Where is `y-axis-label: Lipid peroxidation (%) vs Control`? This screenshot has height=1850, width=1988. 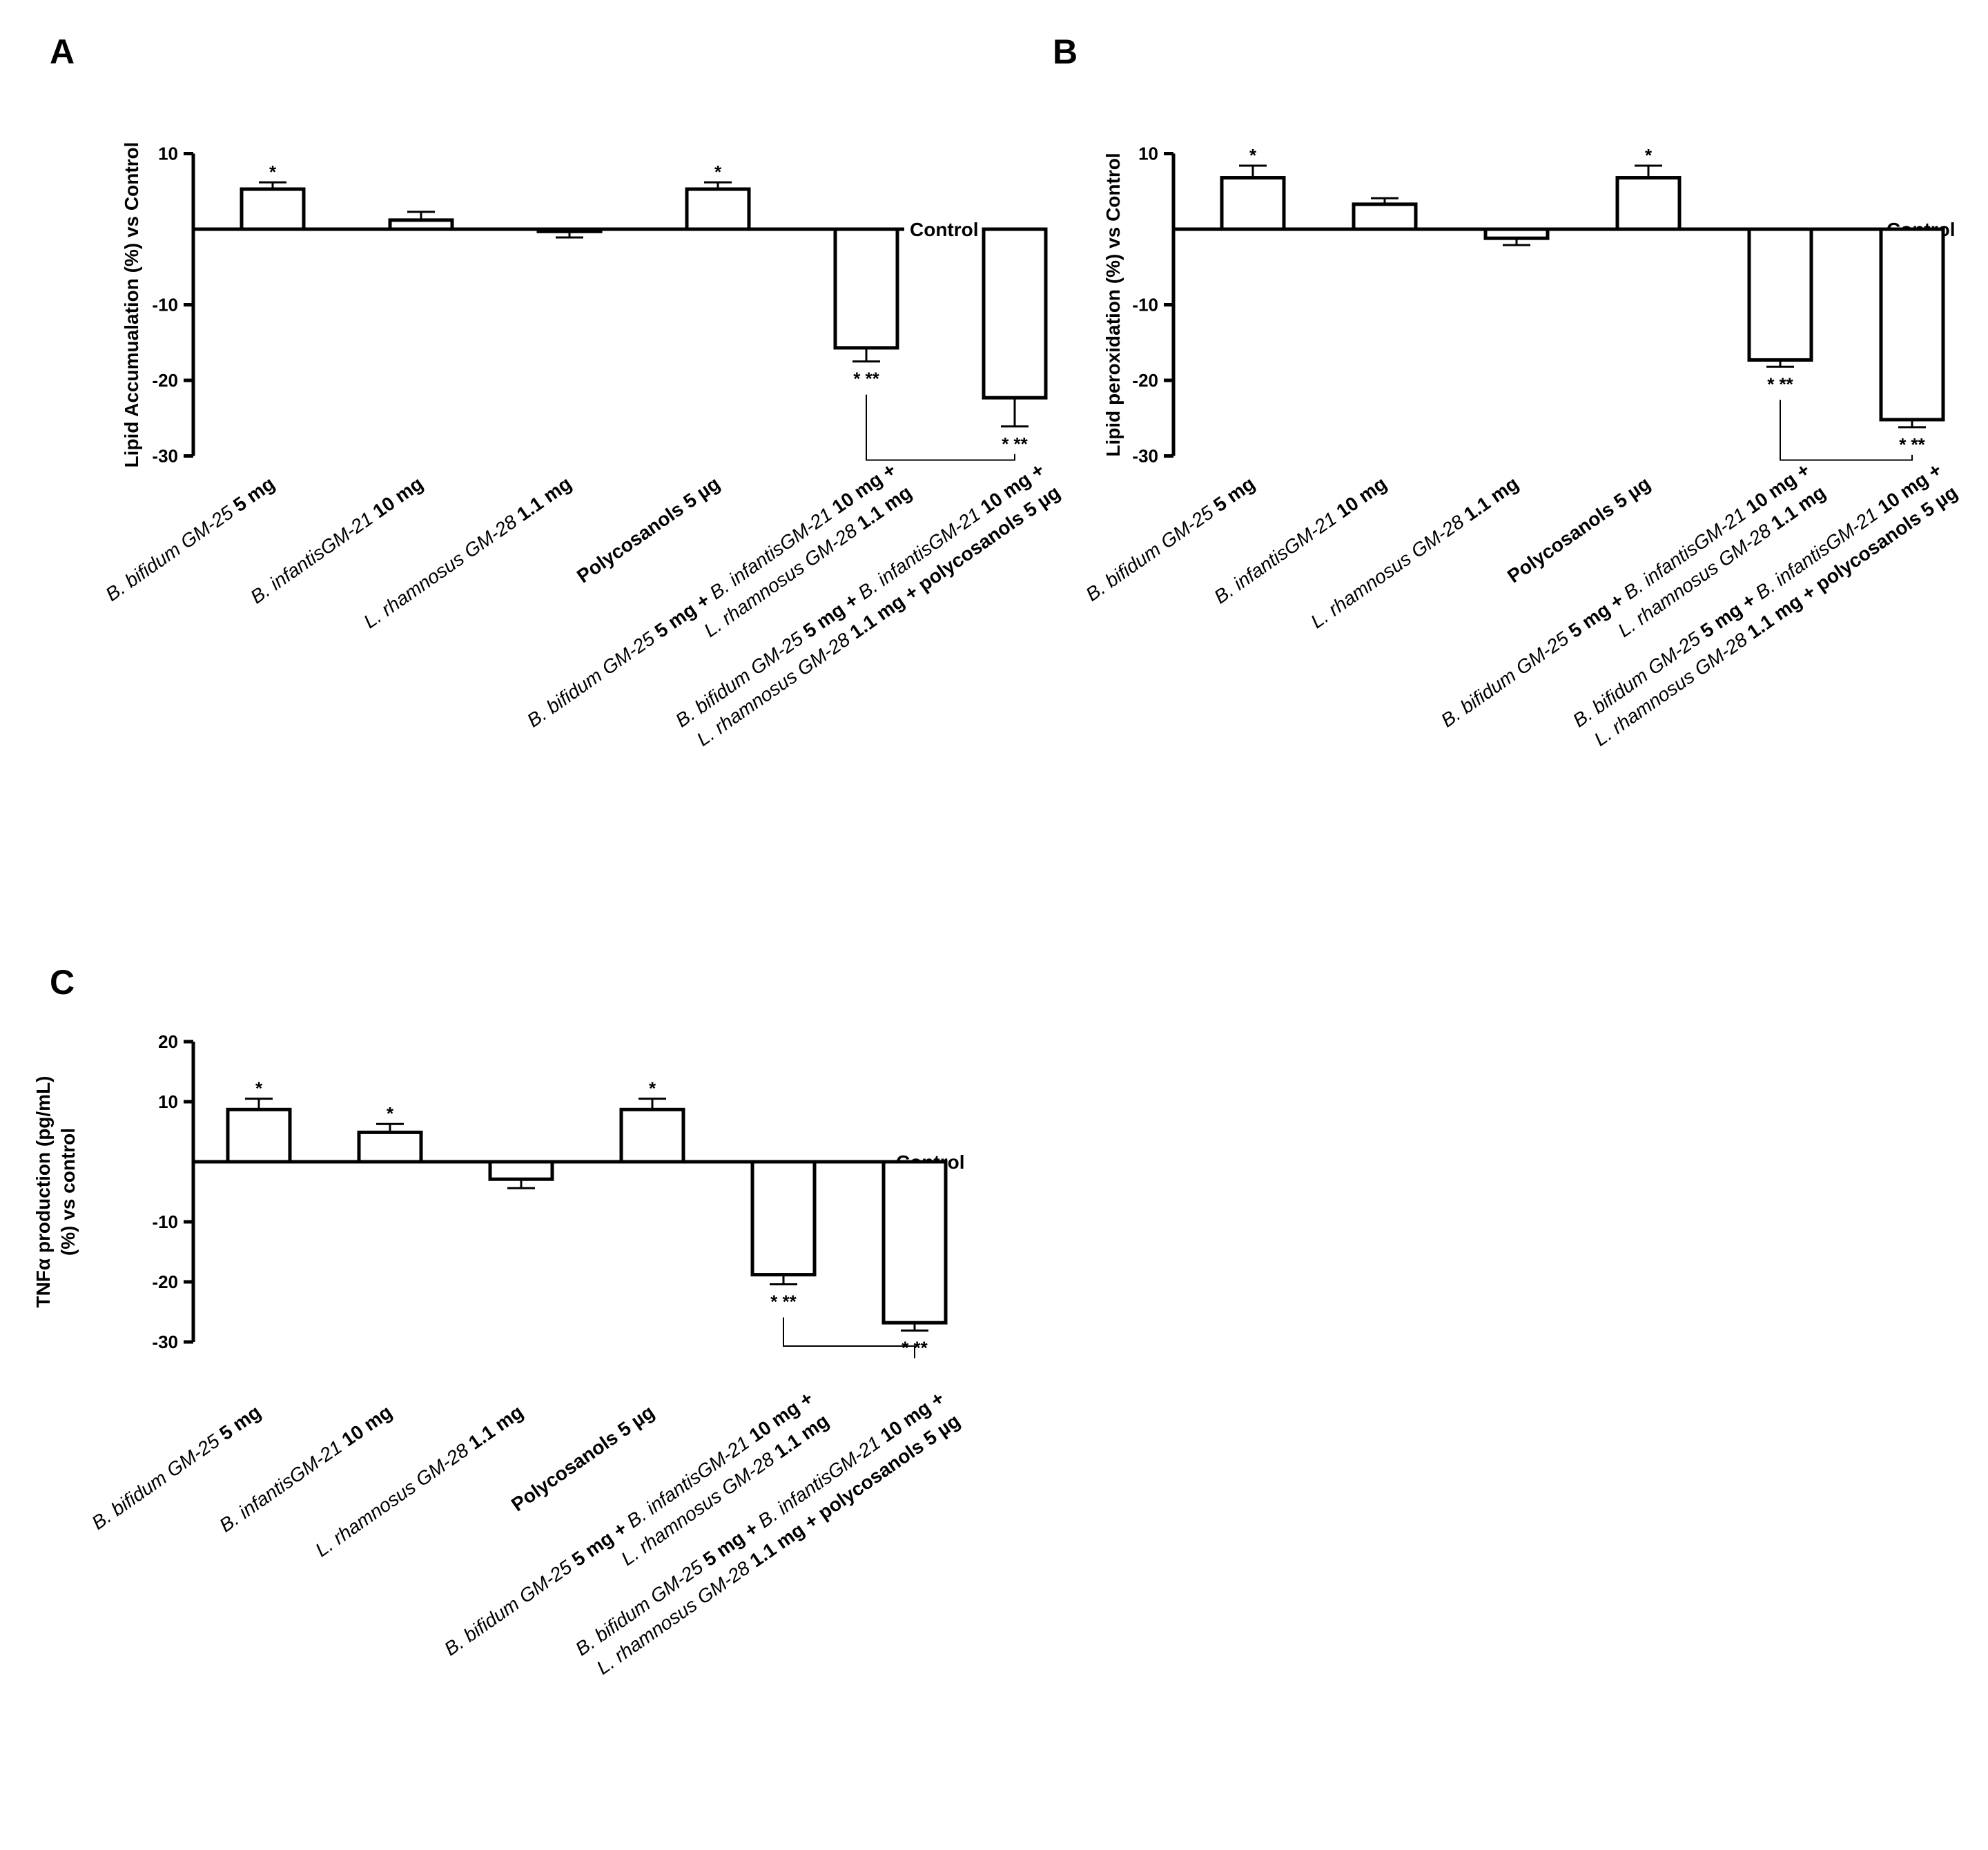 y-axis-label: Lipid peroxidation (%) vs Control is located at coordinates (1113, 304).